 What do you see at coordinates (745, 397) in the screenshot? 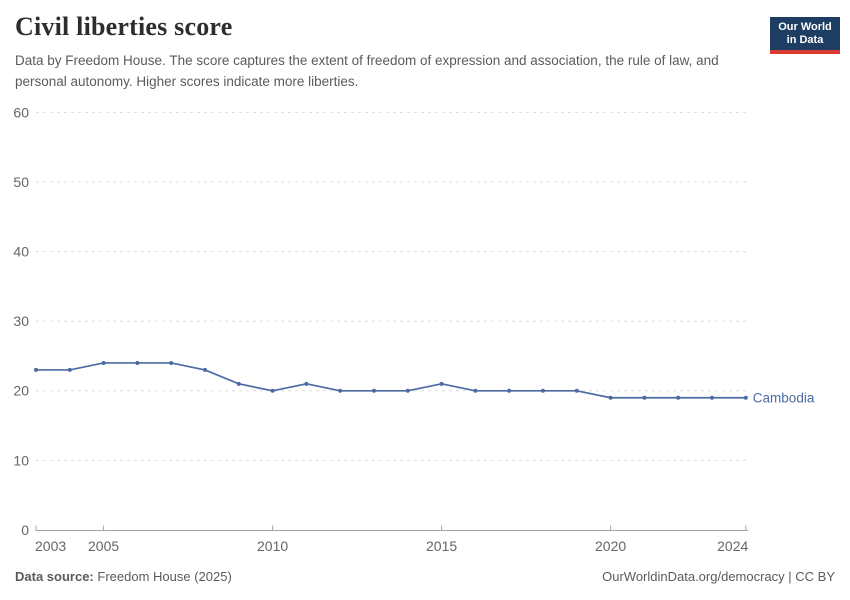
I see `data-point-cambodia-2024` at bounding box center [745, 397].